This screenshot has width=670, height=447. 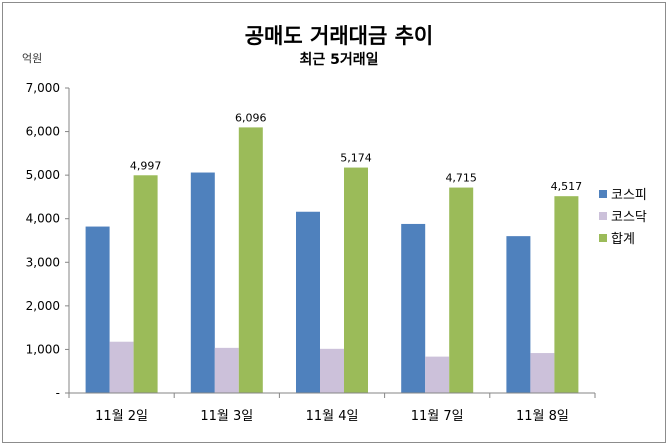 What do you see at coordinates (518, 314) in the screenshot?
I see `bar-코스피-4` at bounding box center [518, 314].